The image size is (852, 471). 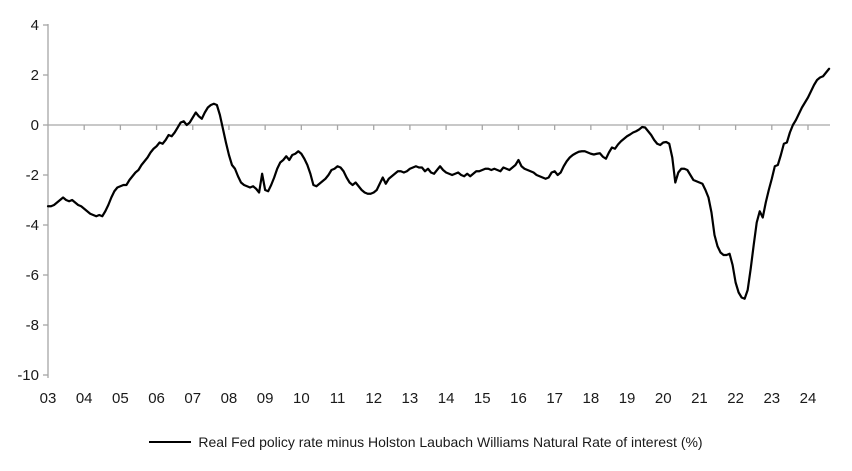 I want to click on y-tick-label: -6, so click(x=32, y=275).